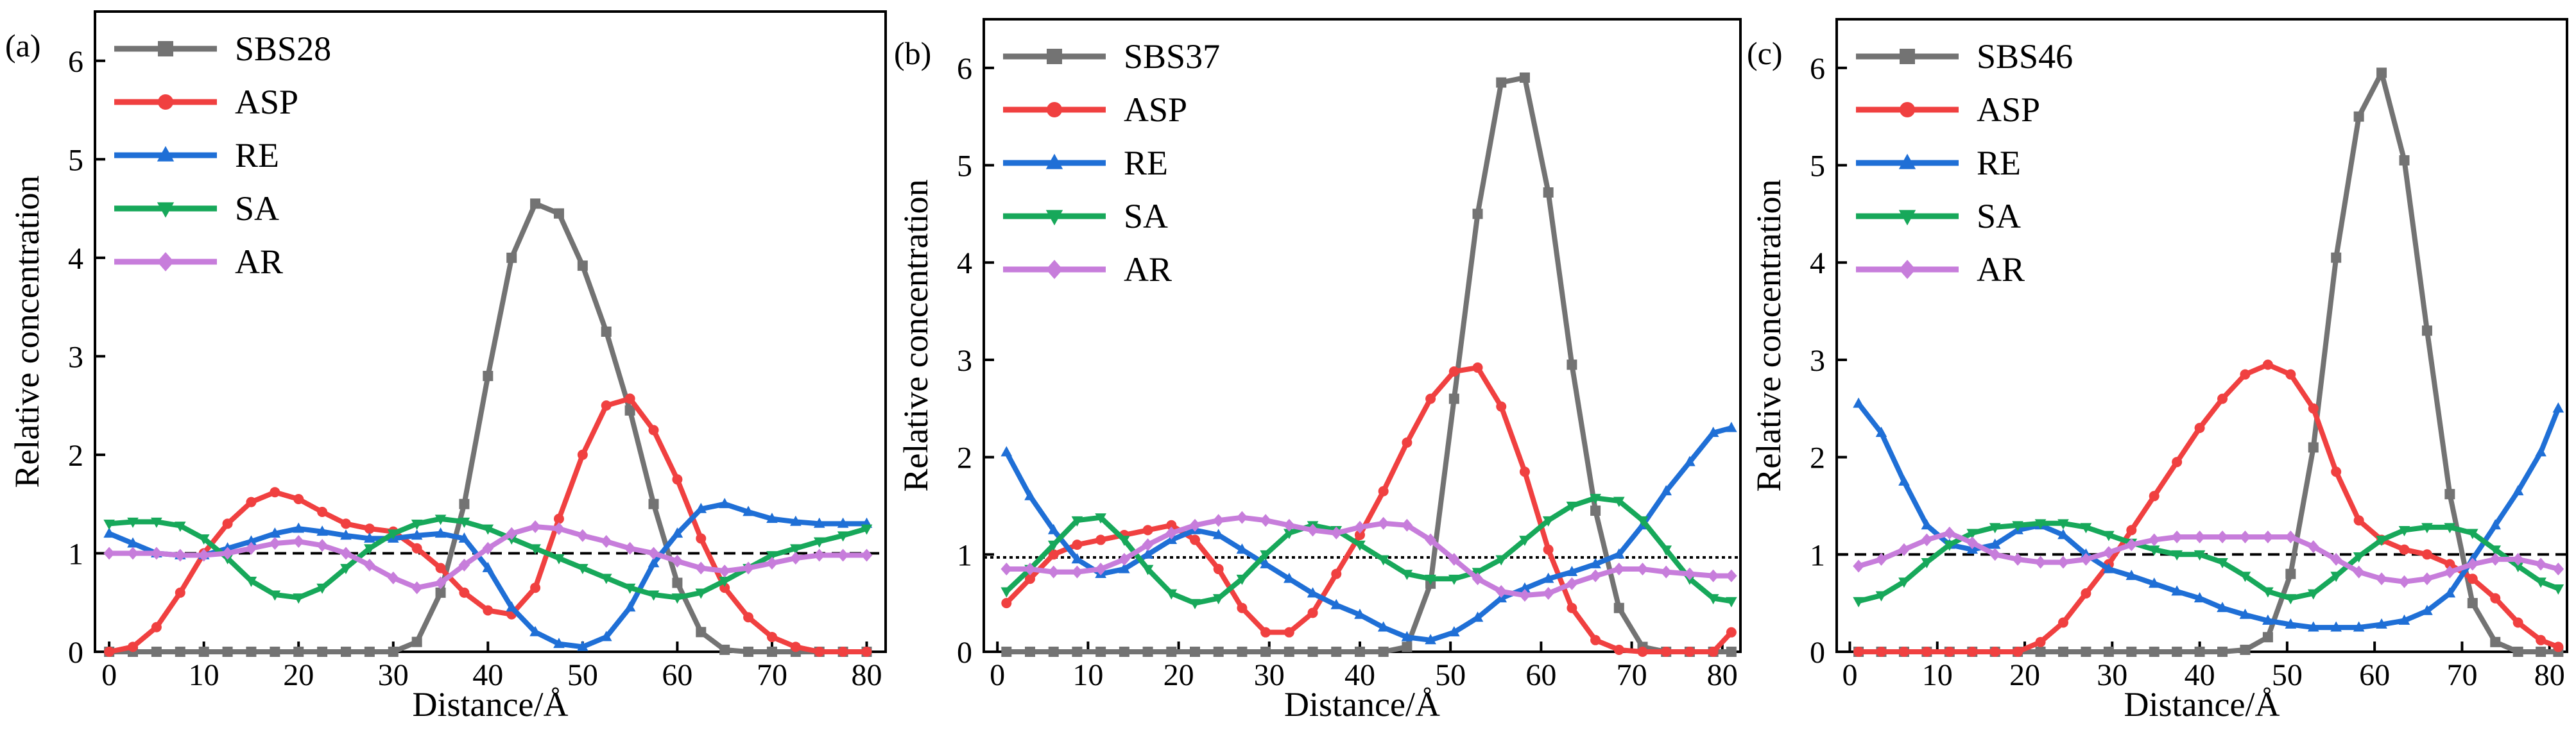  I want to click on y-tick-label: 4, so click(964, 263).